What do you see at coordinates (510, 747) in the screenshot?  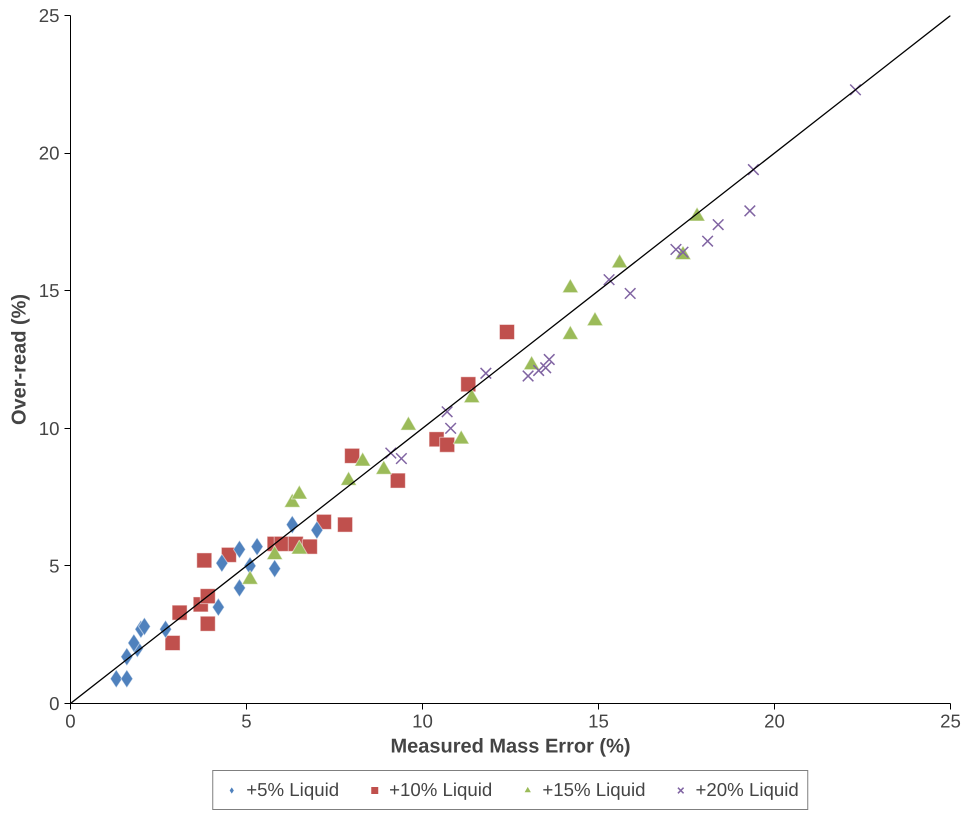 I see `x-axis-title: Measured Mass Error (%)` at bounding box center [510, 747].